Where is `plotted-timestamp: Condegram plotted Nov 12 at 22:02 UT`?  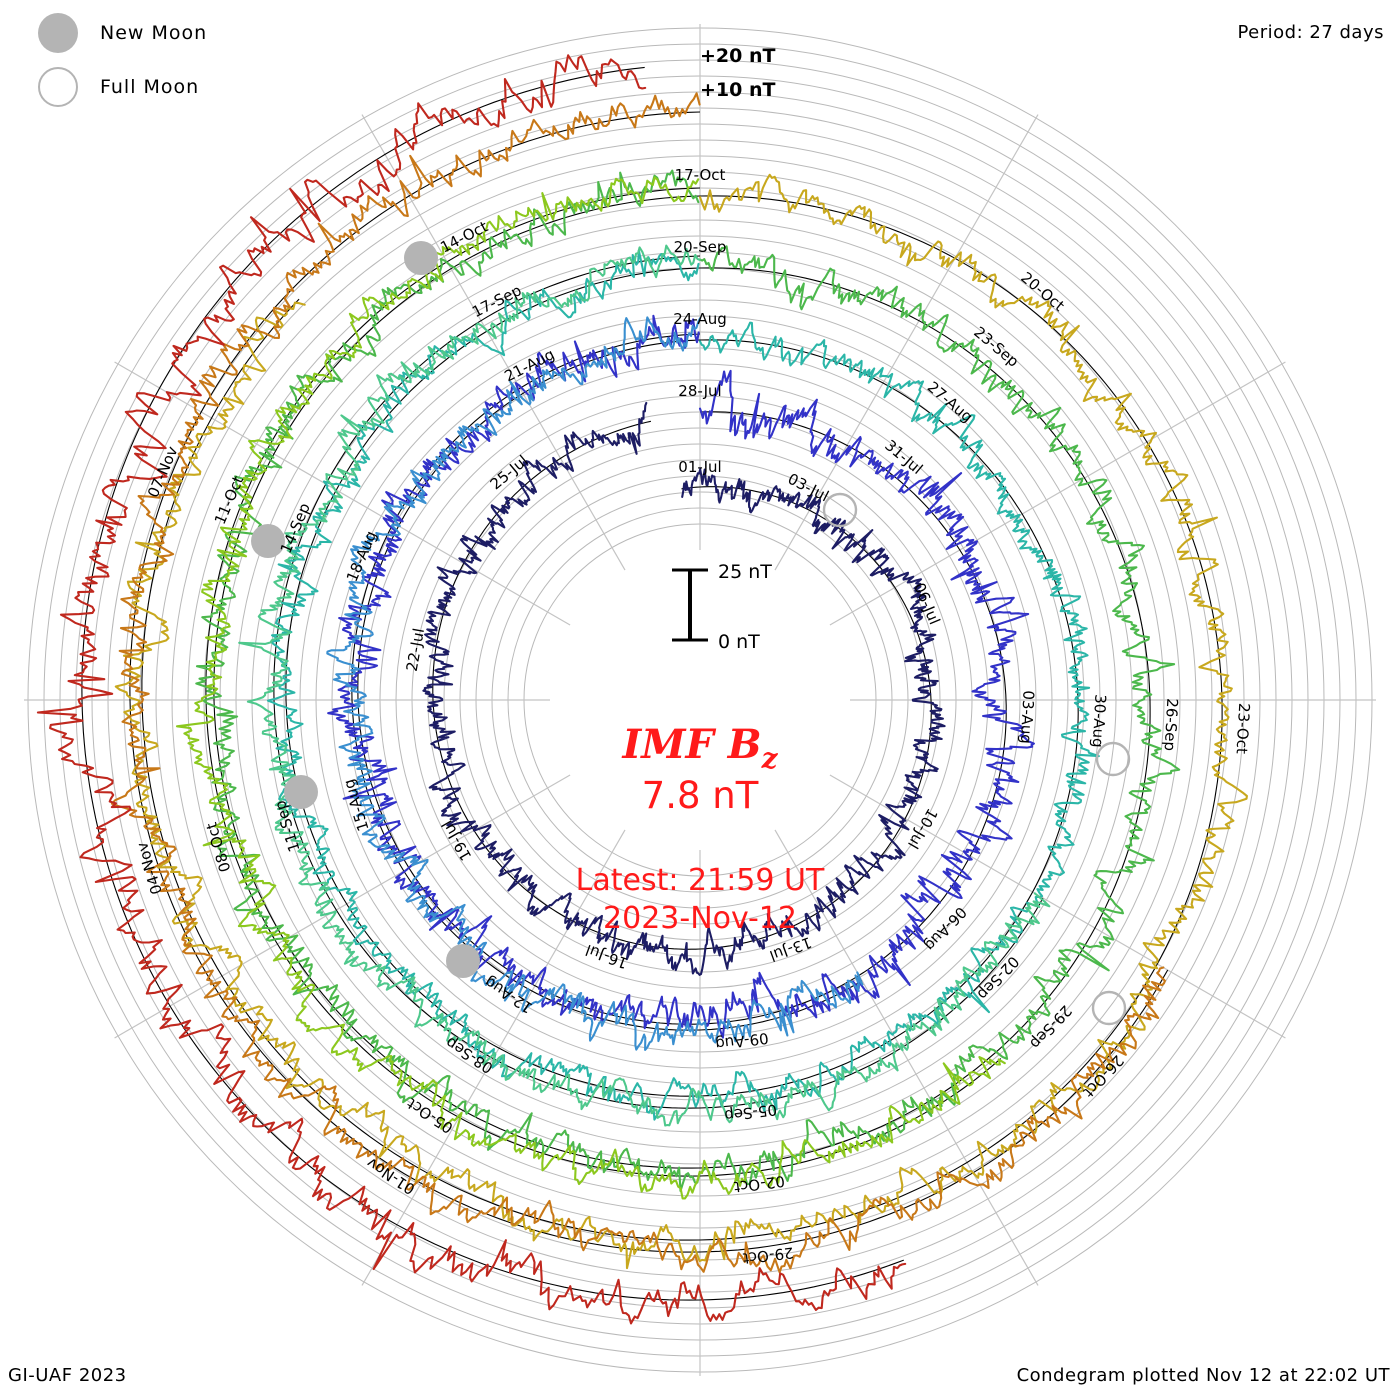
plotted-timestamp: Condegram plotted Nov 12 at 22:02 UT is located at coordinates (1203, 1375).